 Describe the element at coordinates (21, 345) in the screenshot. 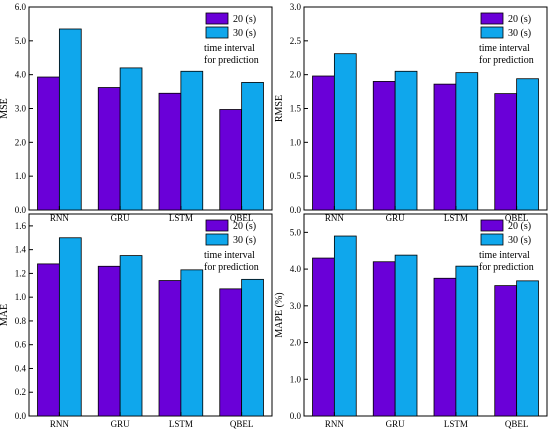

I see `y-tick-label: 0.6` at that location.